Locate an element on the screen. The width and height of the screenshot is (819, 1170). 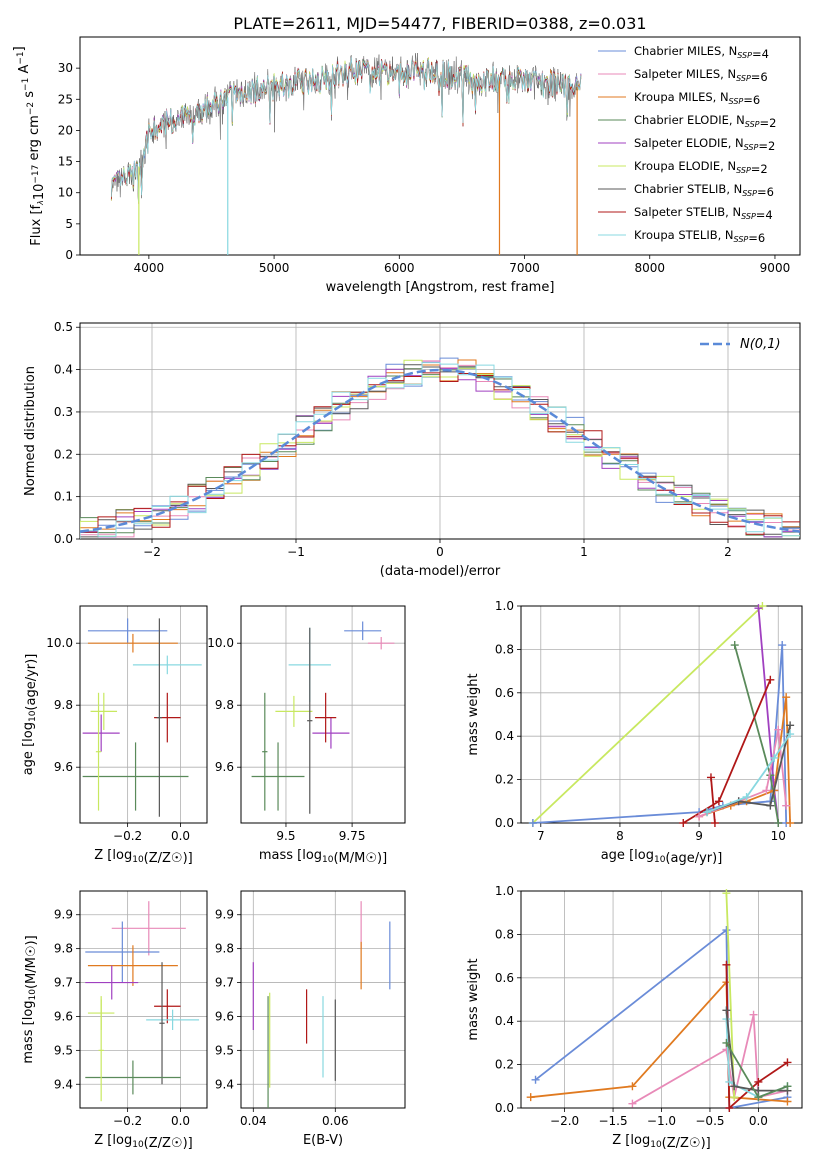
y-tick-label: 9.6 is located at coordinates (63, 767).